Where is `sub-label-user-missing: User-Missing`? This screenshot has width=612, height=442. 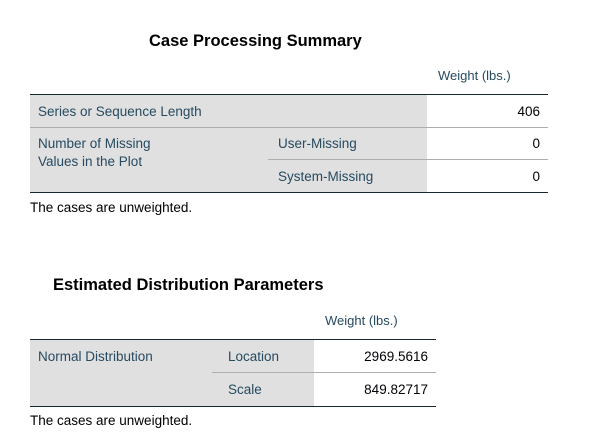 sub-label-user-missing: User-Missing is located at coordinates (317, 143).